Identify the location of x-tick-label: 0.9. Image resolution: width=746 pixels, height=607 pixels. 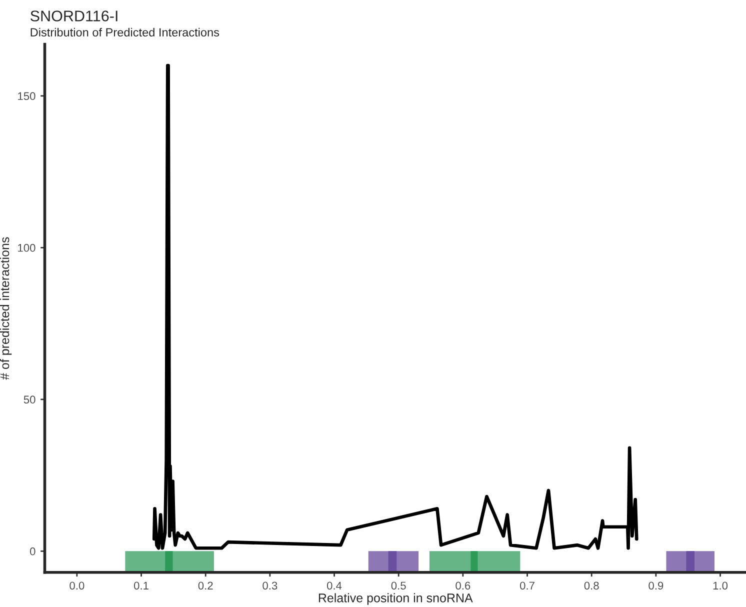
(656, 586).